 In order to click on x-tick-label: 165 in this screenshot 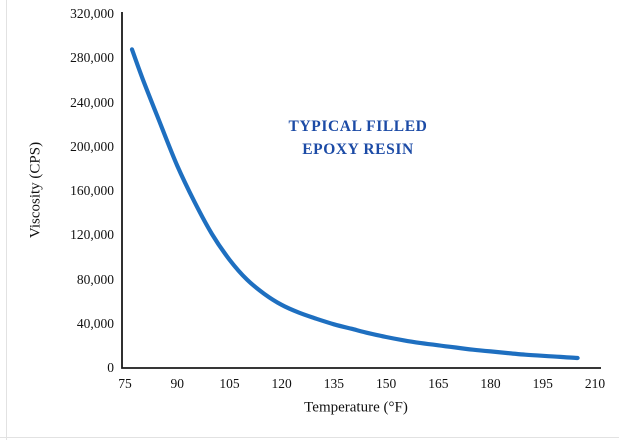, I will do `click(438, 383)`.